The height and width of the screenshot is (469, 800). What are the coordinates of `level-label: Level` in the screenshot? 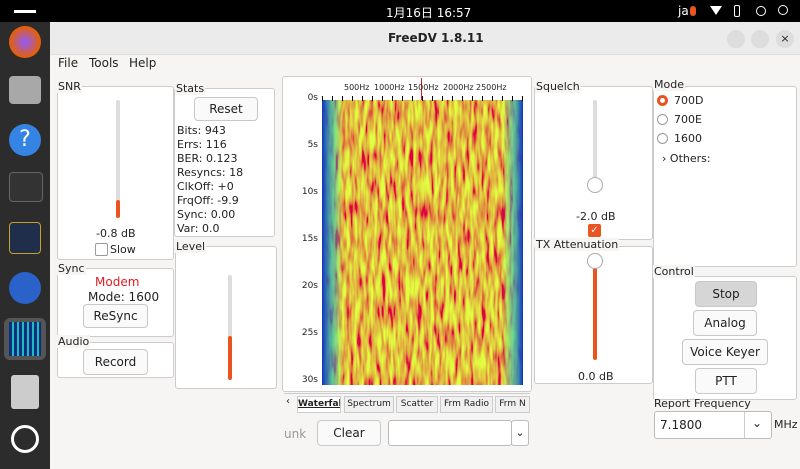 It's located at (191, 246).